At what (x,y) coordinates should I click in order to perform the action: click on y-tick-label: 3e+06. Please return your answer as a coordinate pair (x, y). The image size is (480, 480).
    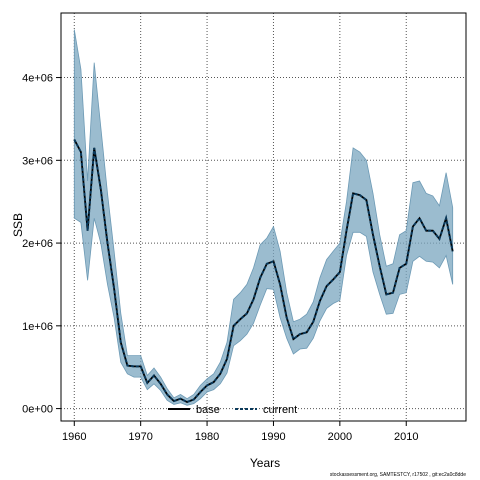
    Looking at the image, I should click on (37, 161).